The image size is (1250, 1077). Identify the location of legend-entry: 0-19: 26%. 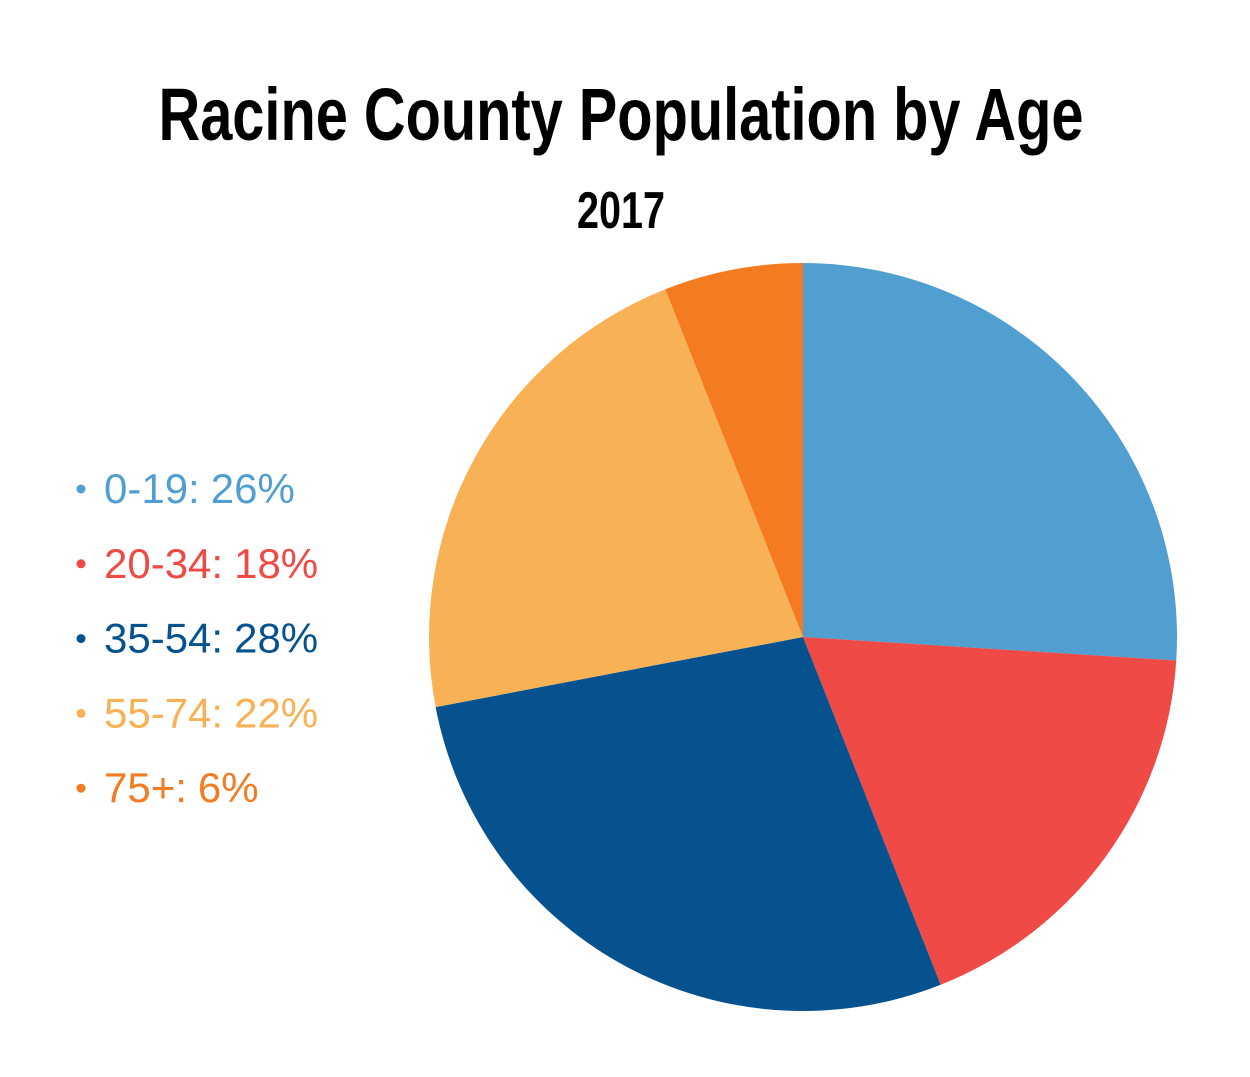
(199, 488).